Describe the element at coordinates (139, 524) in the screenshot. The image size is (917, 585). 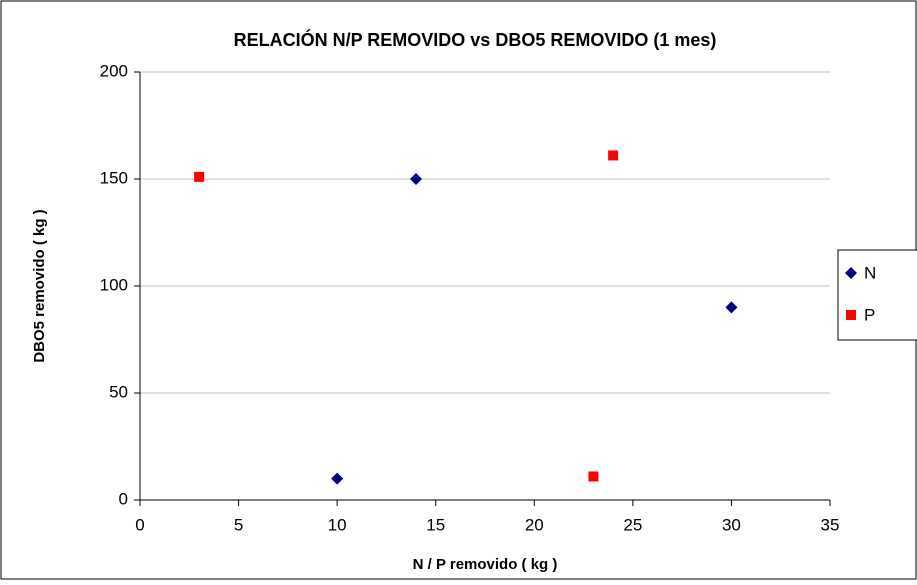
I see `x-tick-label: 0` at that location.